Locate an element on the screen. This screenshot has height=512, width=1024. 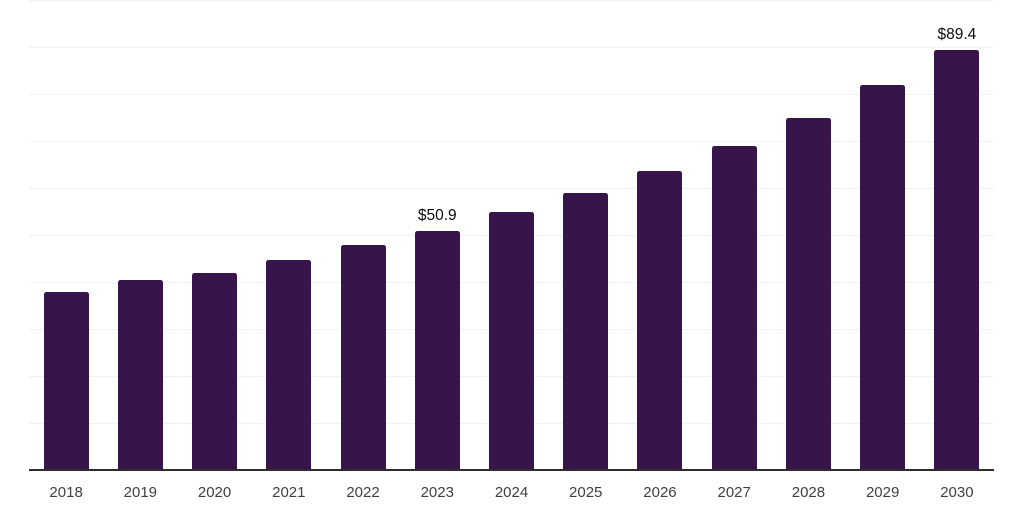
x-tick-2023: 2023 is located at coordinates (437, 492).